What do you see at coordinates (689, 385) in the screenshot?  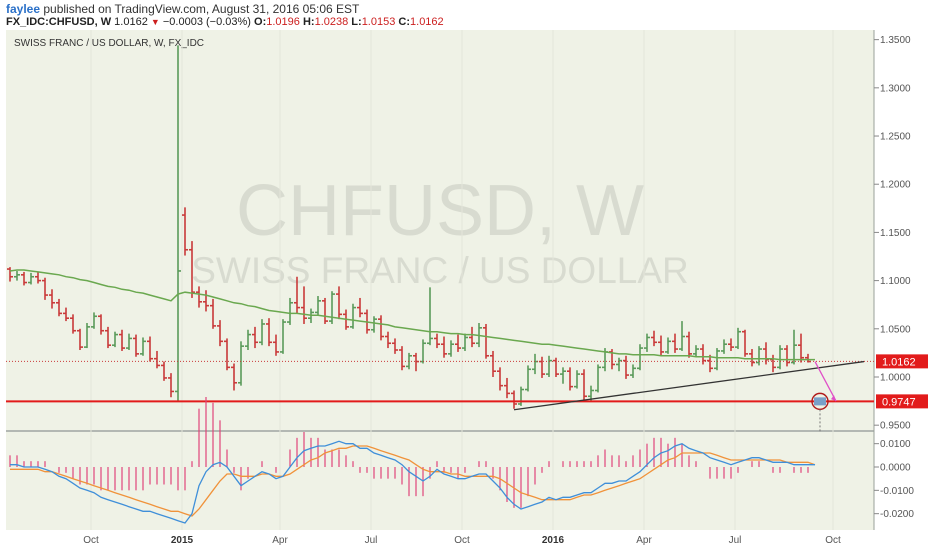 I see `trendline` at bounding box center [689, 385].